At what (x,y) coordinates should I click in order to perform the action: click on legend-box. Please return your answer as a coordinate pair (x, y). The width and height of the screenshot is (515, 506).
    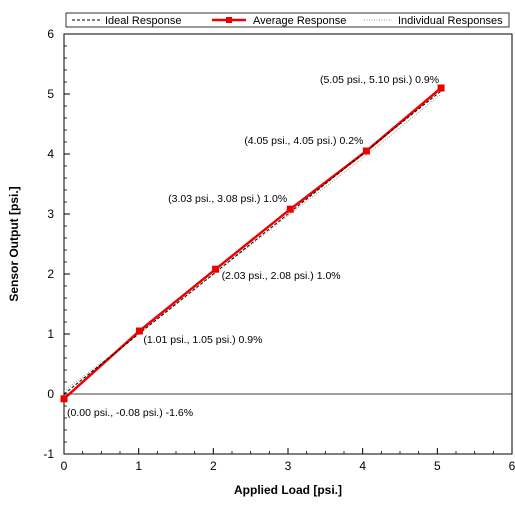
    Looking at the image, I should click on (287, 20).